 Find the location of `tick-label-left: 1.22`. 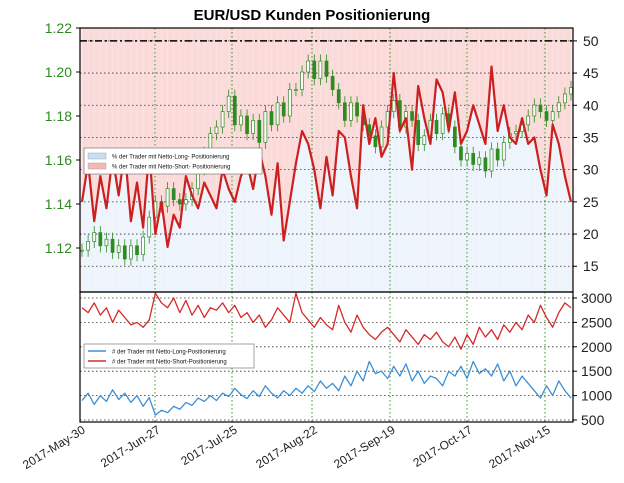

tick-label-left: 1.22 is located at coordinates (58, 28).